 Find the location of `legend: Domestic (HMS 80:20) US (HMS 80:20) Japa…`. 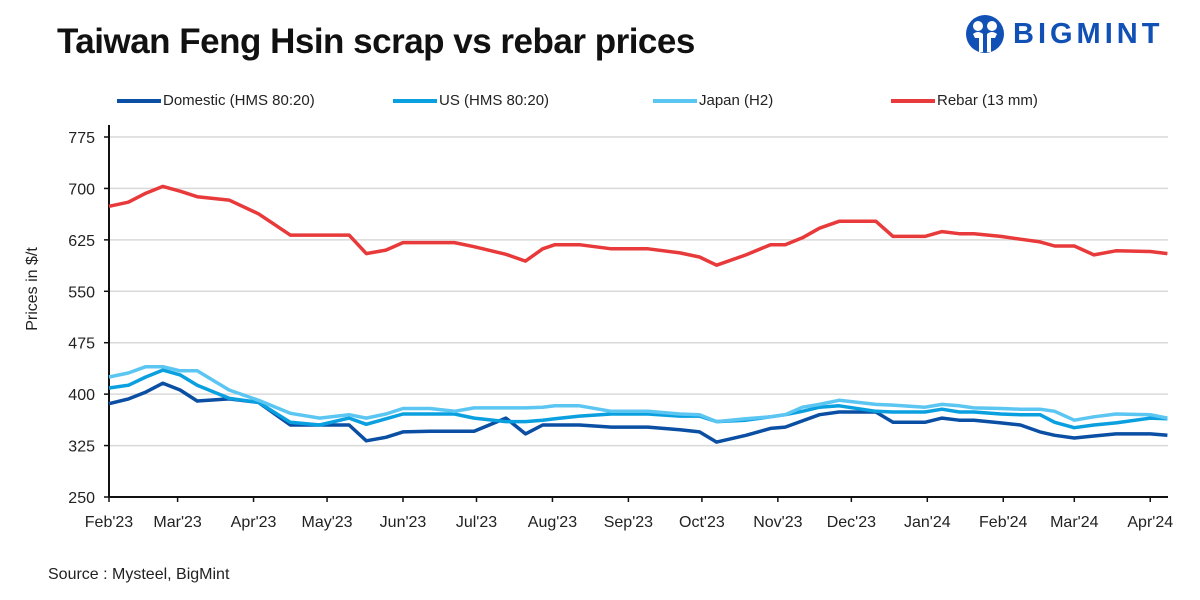

legend: Domestic (HMS 80:20) US (HMS 80:20) Japa… is located at coordinates (577, 100).